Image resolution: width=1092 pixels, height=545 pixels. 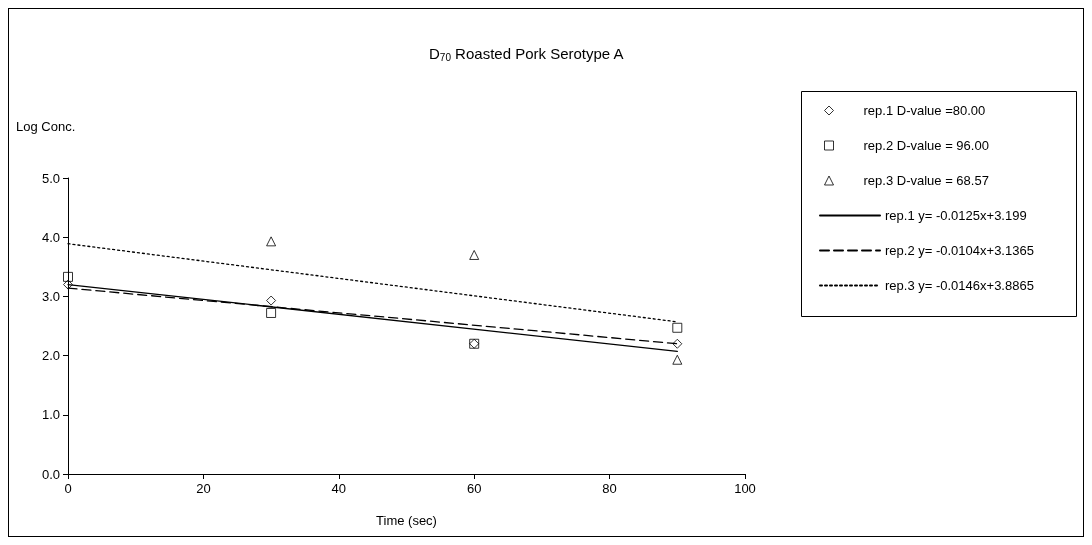 What do you see at coordinates (926, 145) in the screenshot?
I see `legend-label: rep.2 D-value = 96.00` at bounding box center [926, 145].